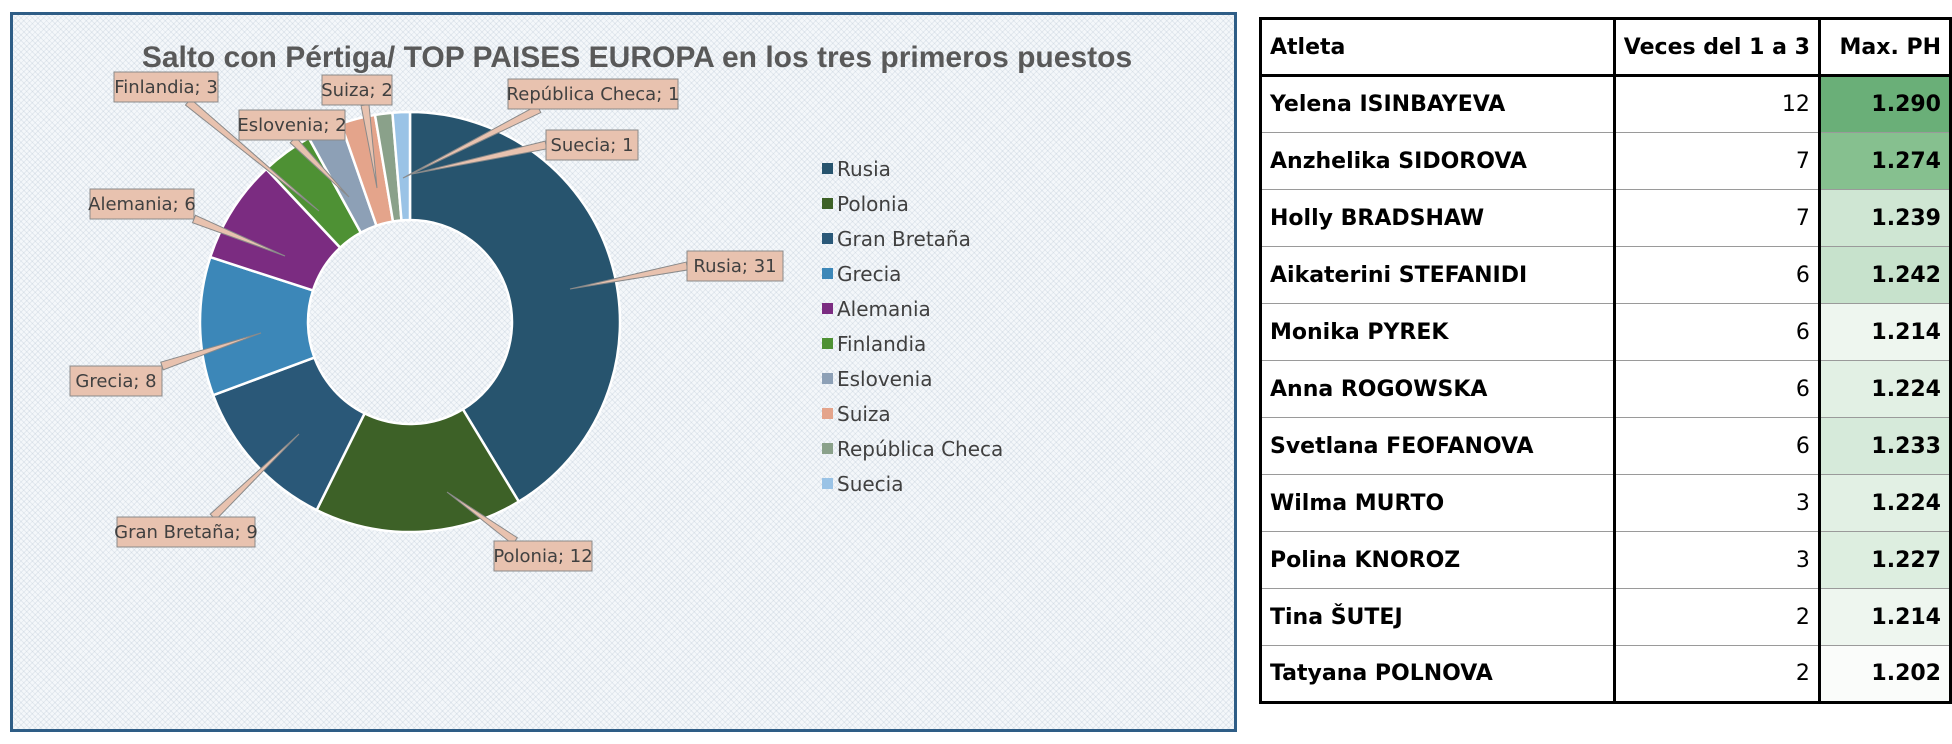 The width and height of the screenshot is (1952, 744). Describe the element at coordinates (884, 379) in the screenshot. I see `legend-label: Eslovenia` at that location.